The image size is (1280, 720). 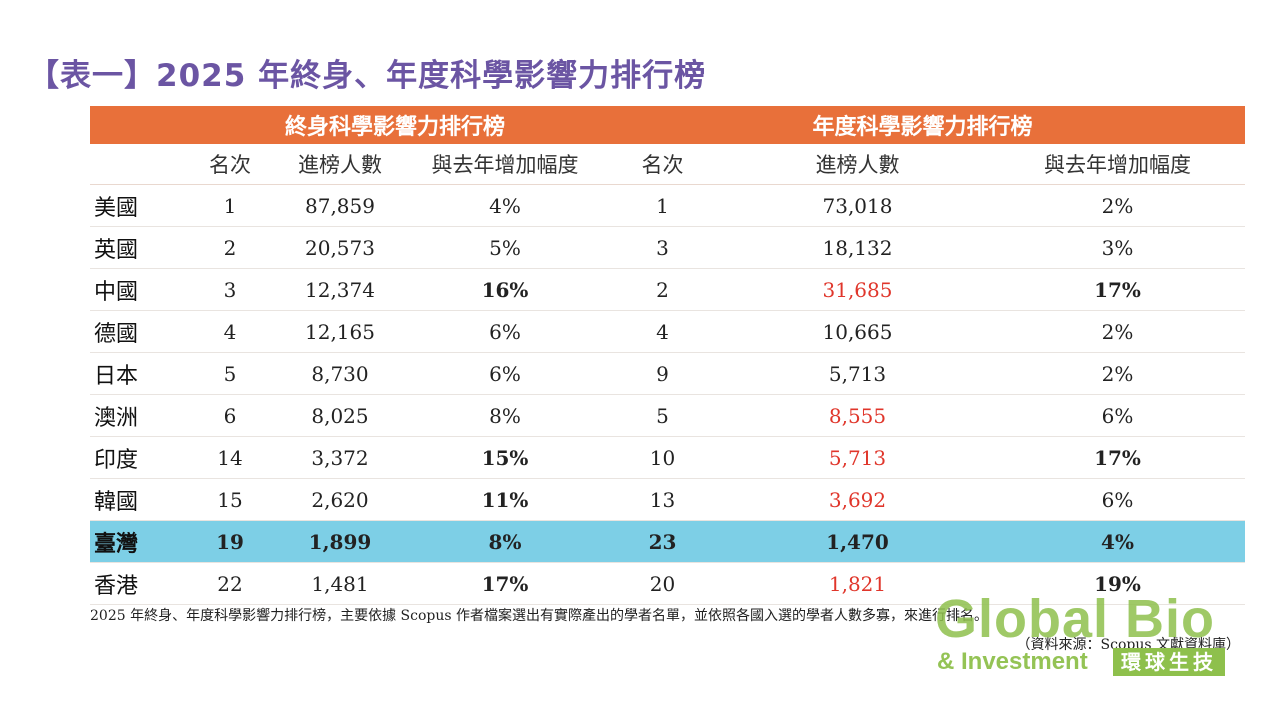 I want to click on annual-growth-header: 與去年增加幅度, so click(x=1117, y=165).